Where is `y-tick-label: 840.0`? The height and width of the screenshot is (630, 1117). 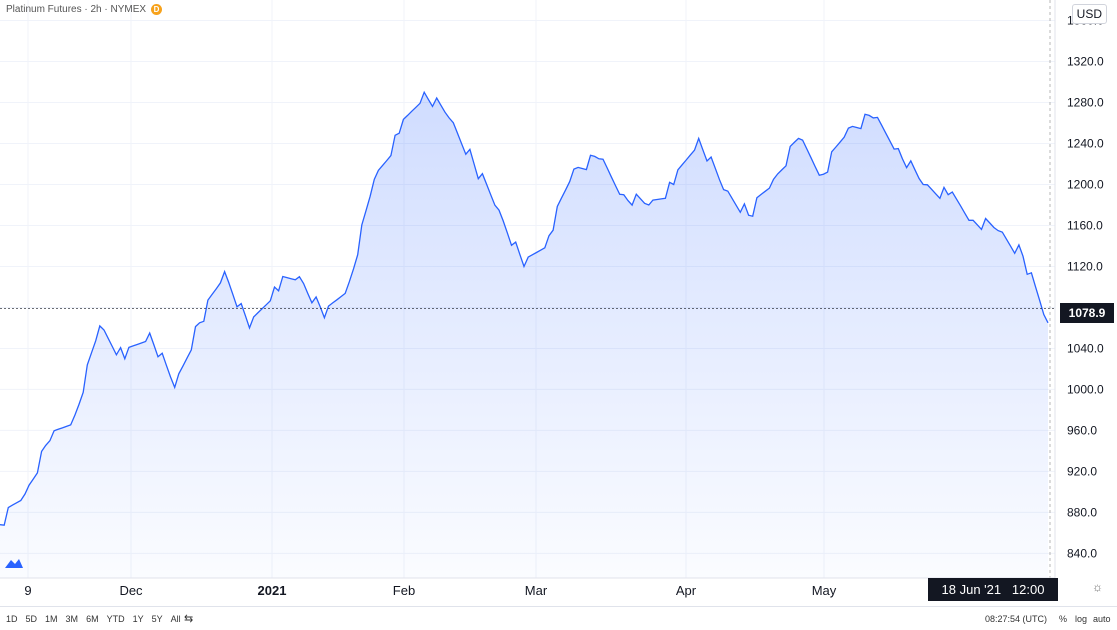 y-tick-label: 840.0 is located at coordinates (1082, 553).